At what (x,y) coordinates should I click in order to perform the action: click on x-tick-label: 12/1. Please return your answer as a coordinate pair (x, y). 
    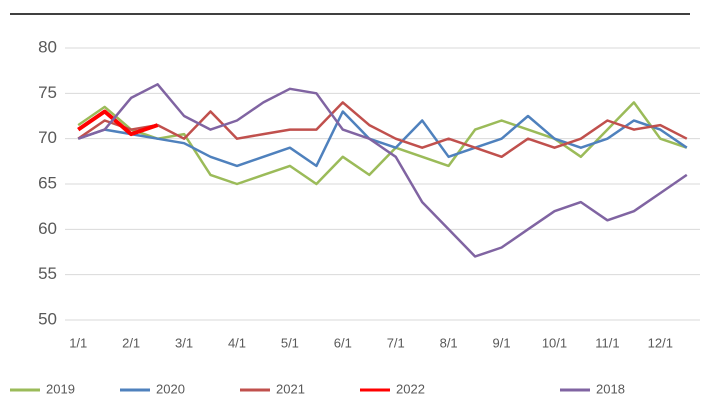
    Looking at the image, I should click on (660, 342).